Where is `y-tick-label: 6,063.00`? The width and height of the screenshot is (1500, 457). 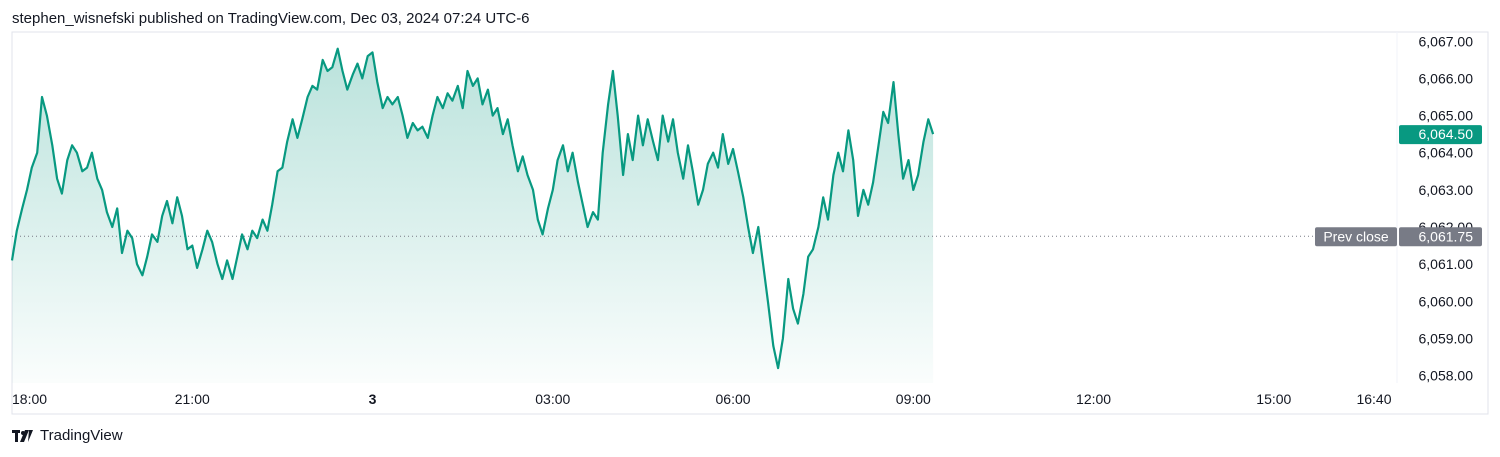
y-tick-label: 6,063.00 is located at coordinates (1446, 190).